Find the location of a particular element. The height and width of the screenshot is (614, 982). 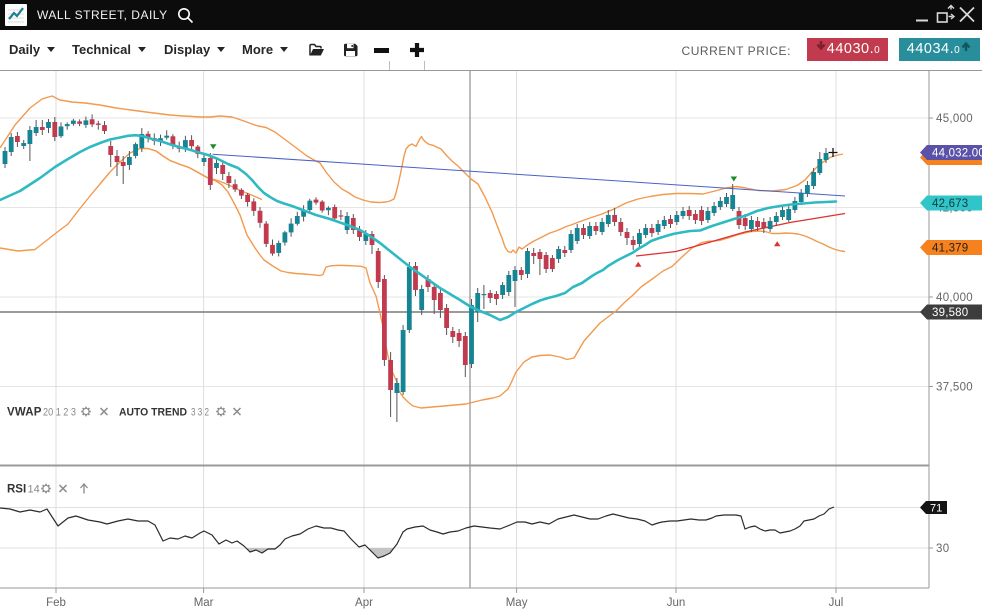

svg-text: VWAP is located at coordinates (24, 413).